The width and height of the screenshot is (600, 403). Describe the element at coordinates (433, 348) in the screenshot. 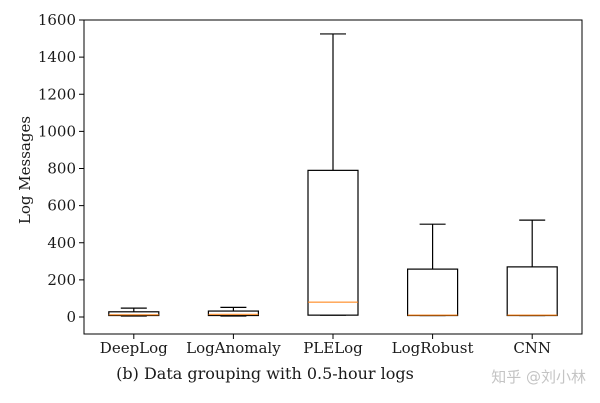

I see `x-tick-label: LogRobust` at that location.